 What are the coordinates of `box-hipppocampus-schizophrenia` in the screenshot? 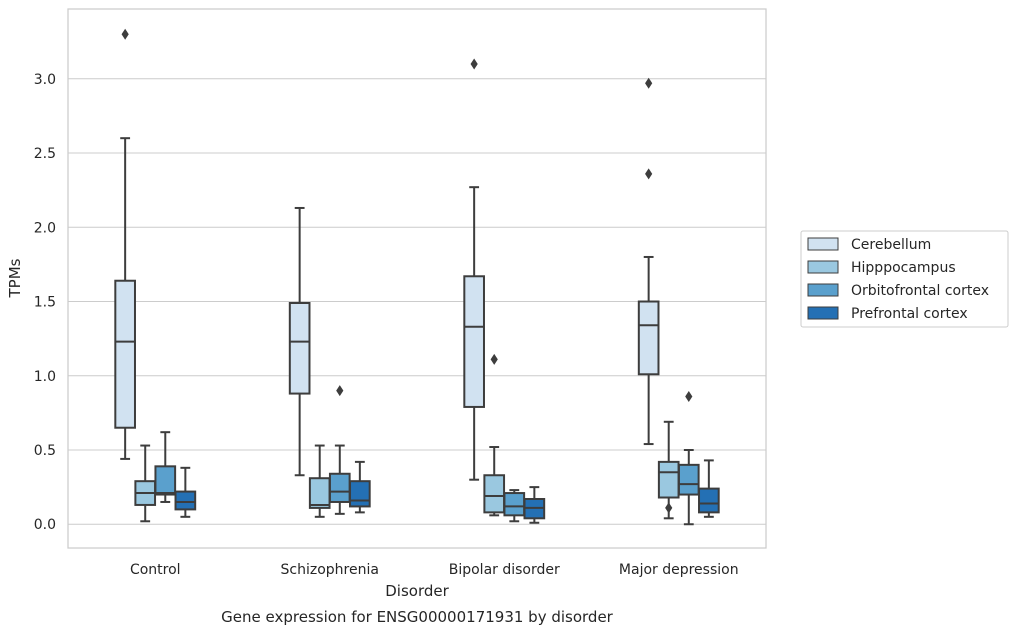 It's located at (319, 481).